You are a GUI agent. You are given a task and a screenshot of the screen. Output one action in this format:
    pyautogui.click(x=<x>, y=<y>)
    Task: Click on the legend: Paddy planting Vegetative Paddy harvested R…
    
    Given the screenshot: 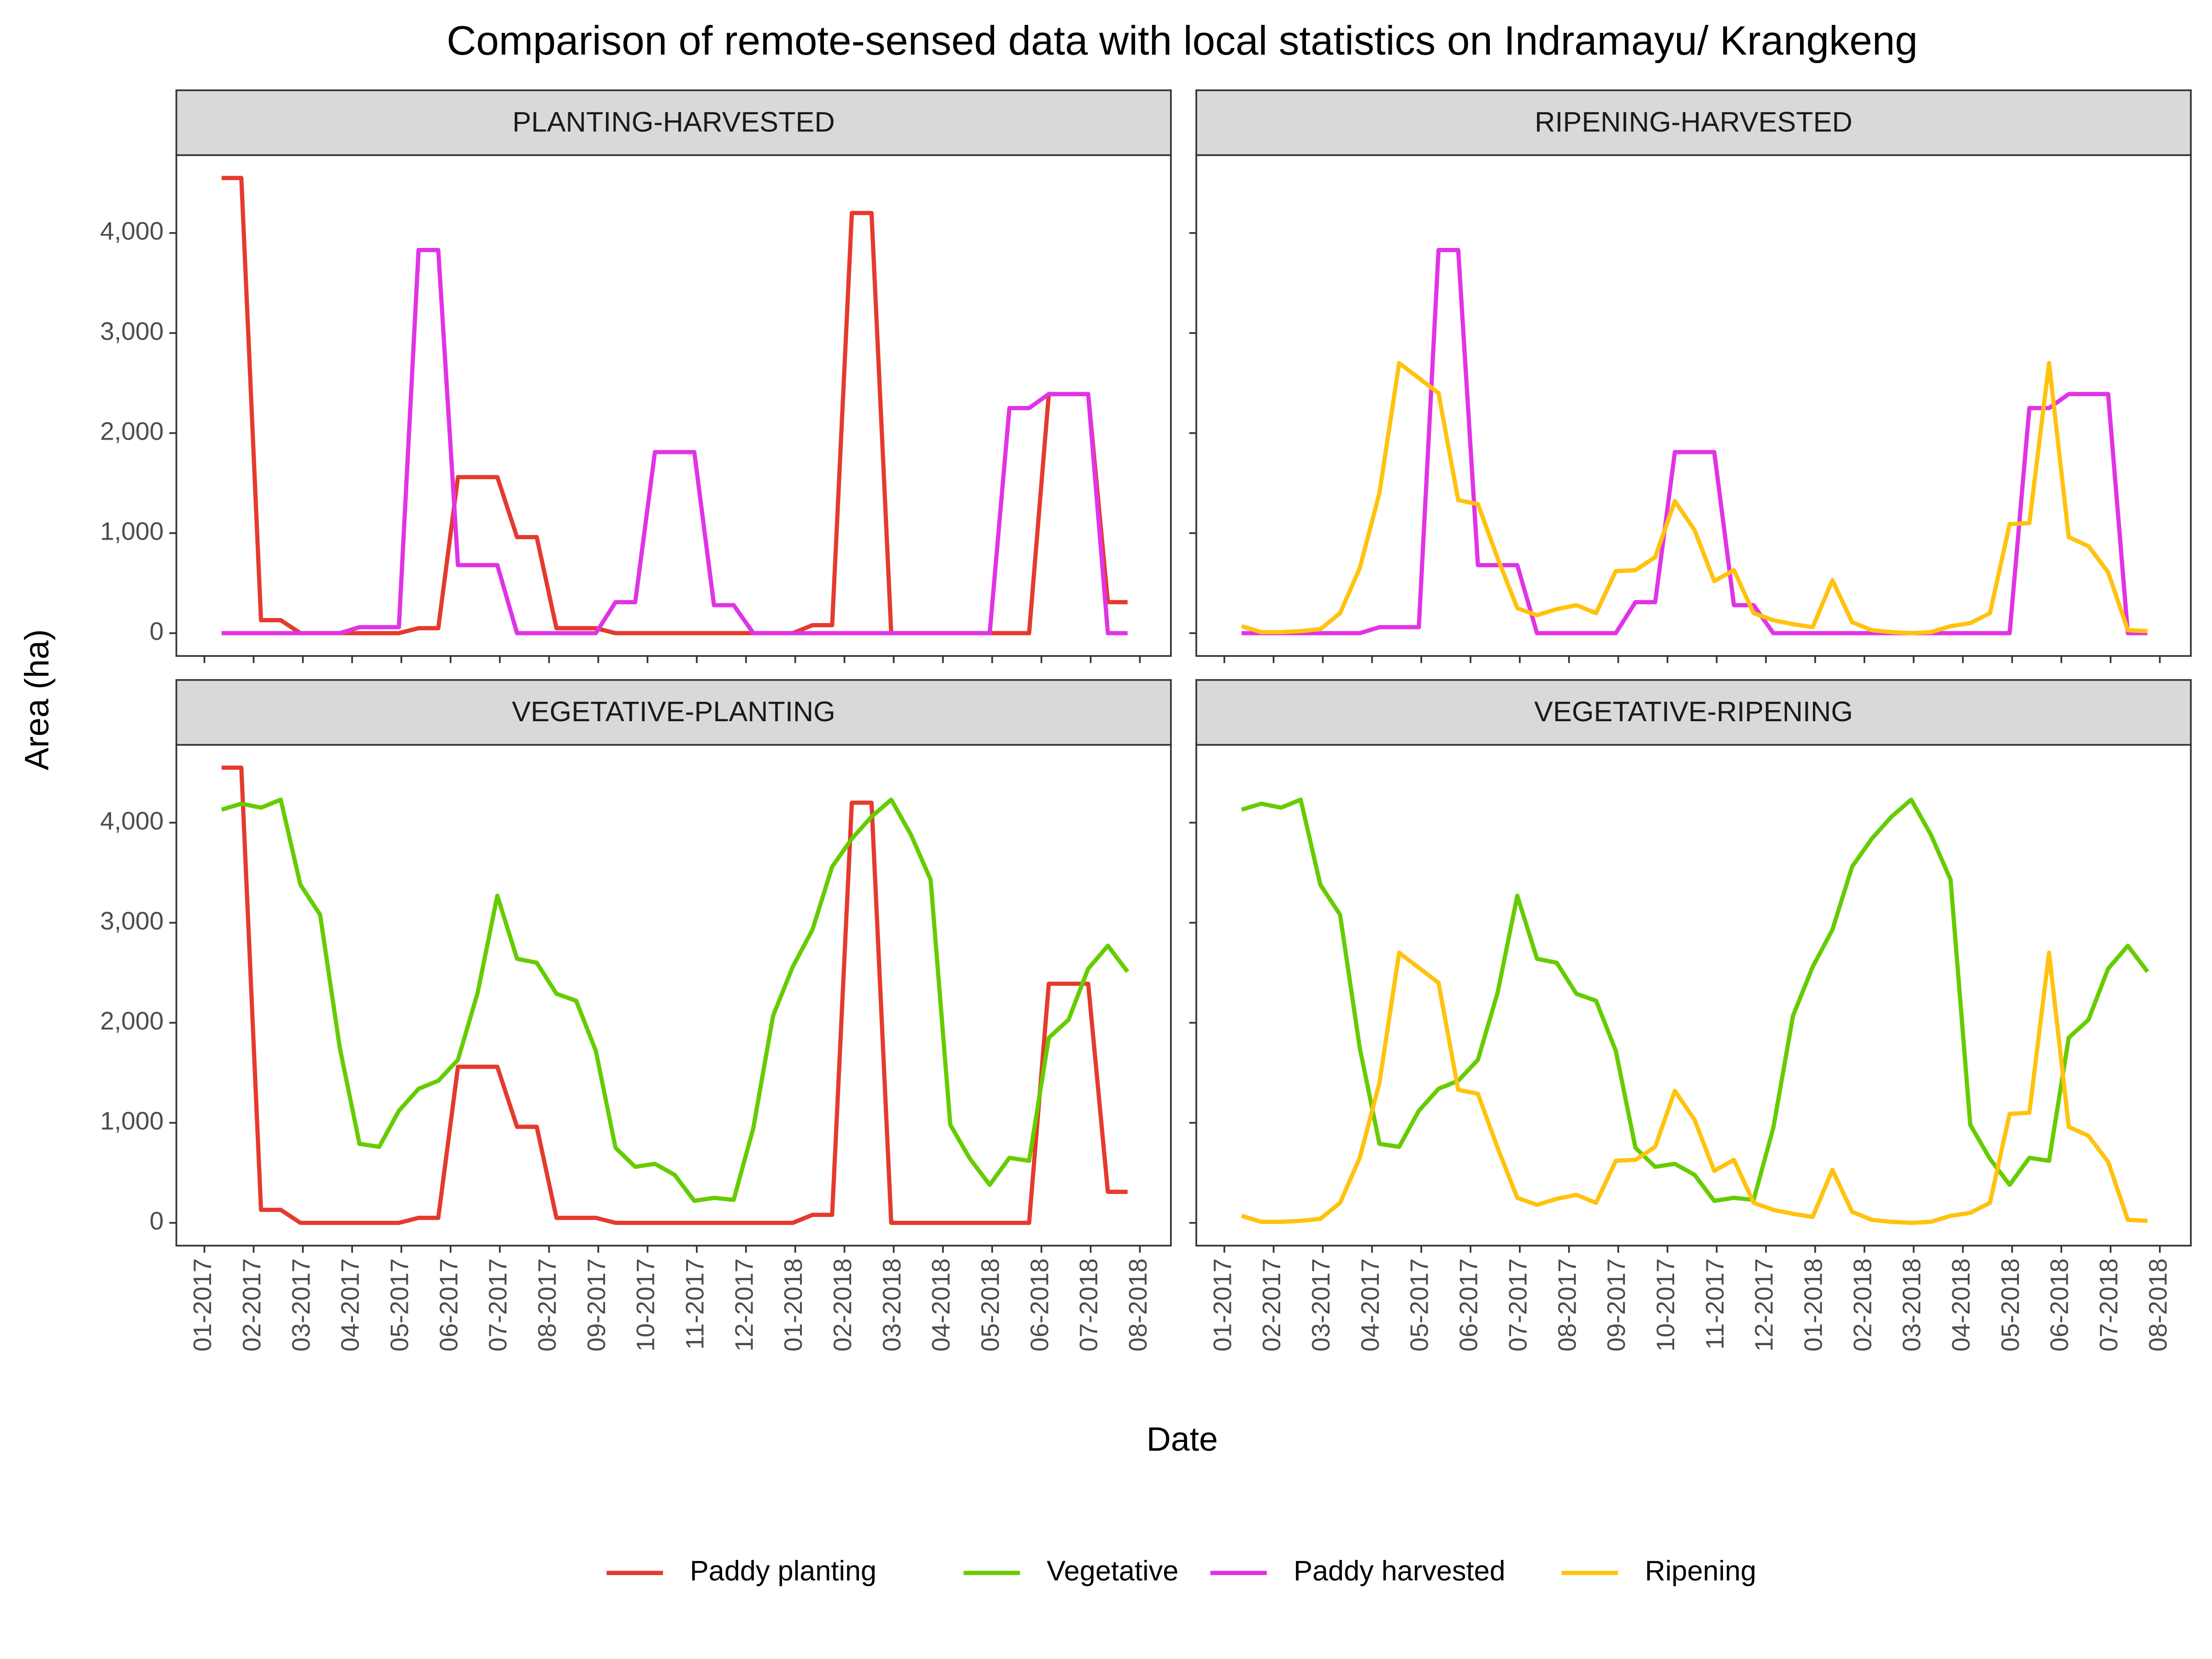 What is the action you would take?
    pyautogui.click(x=1181, y=1570)
    